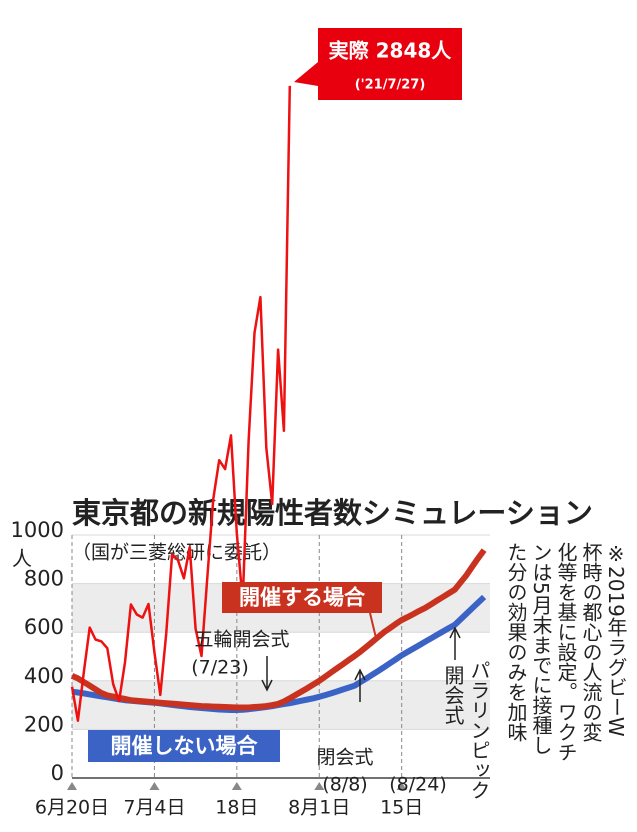 This screenshot has height=832, width=637. I want to click on note: ※2019年ラグビーW, so click(616, 639).